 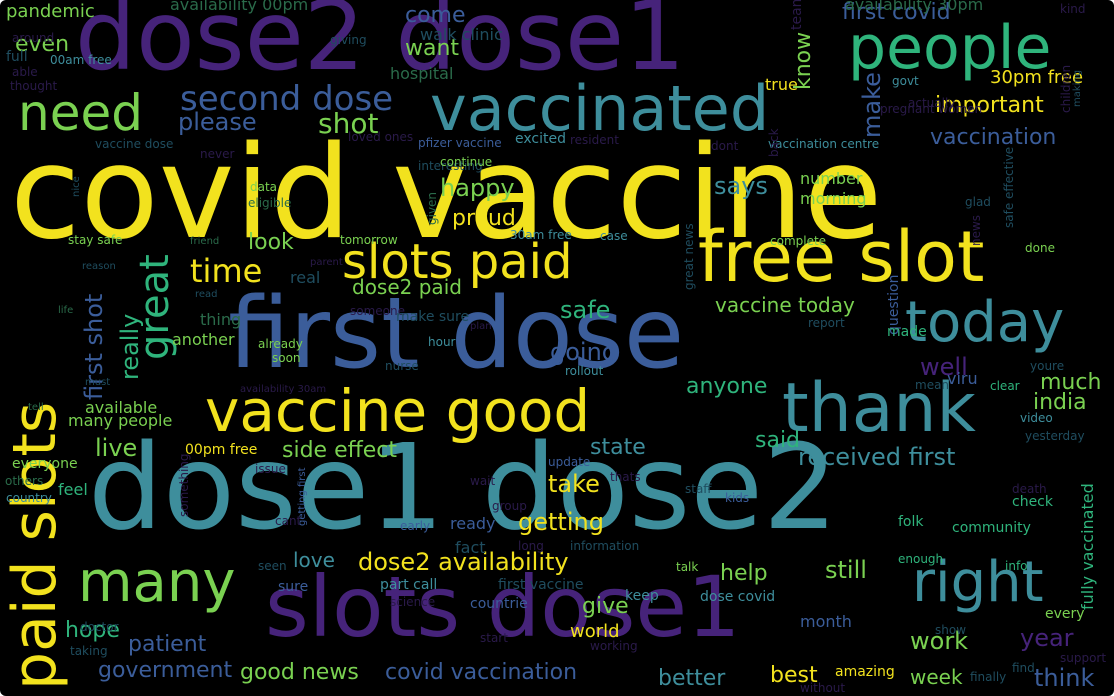 I want to click on cloud-word: yesterday, so click(x=1055, y=436).